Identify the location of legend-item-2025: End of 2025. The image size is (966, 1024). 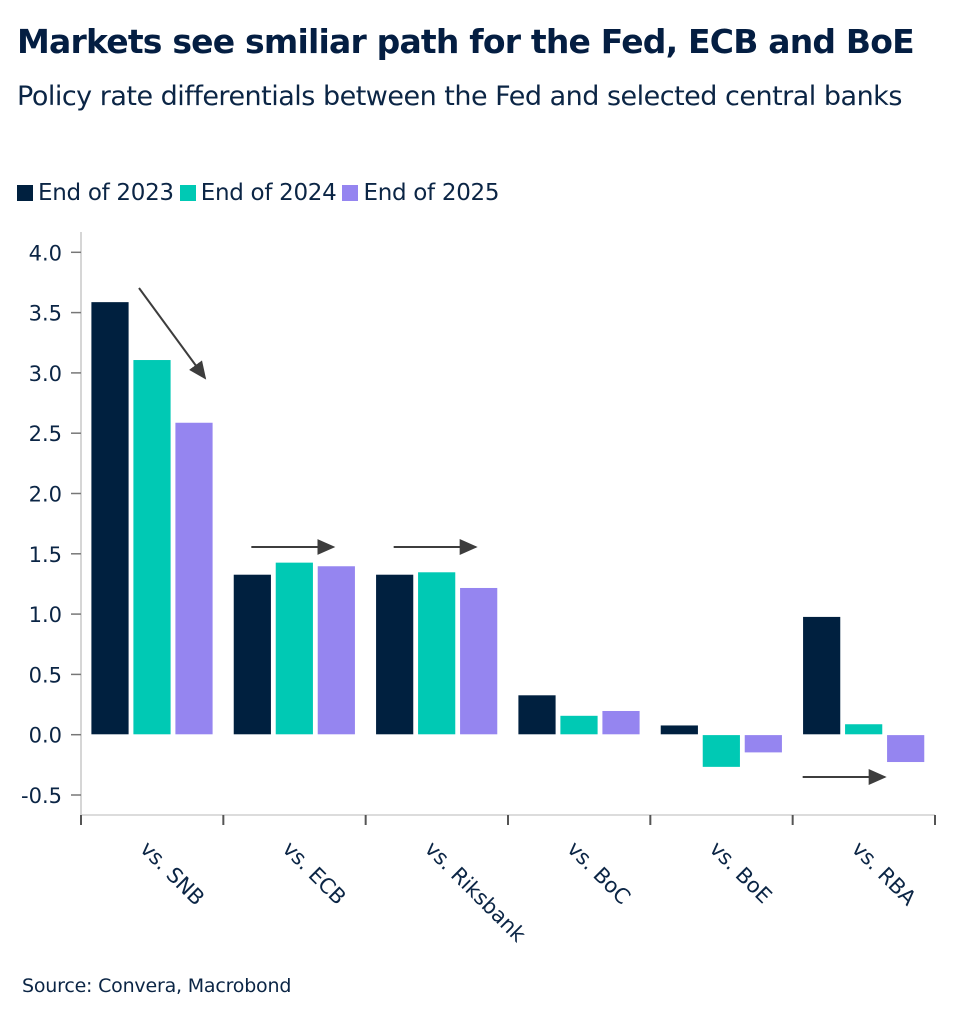
(421, 193).